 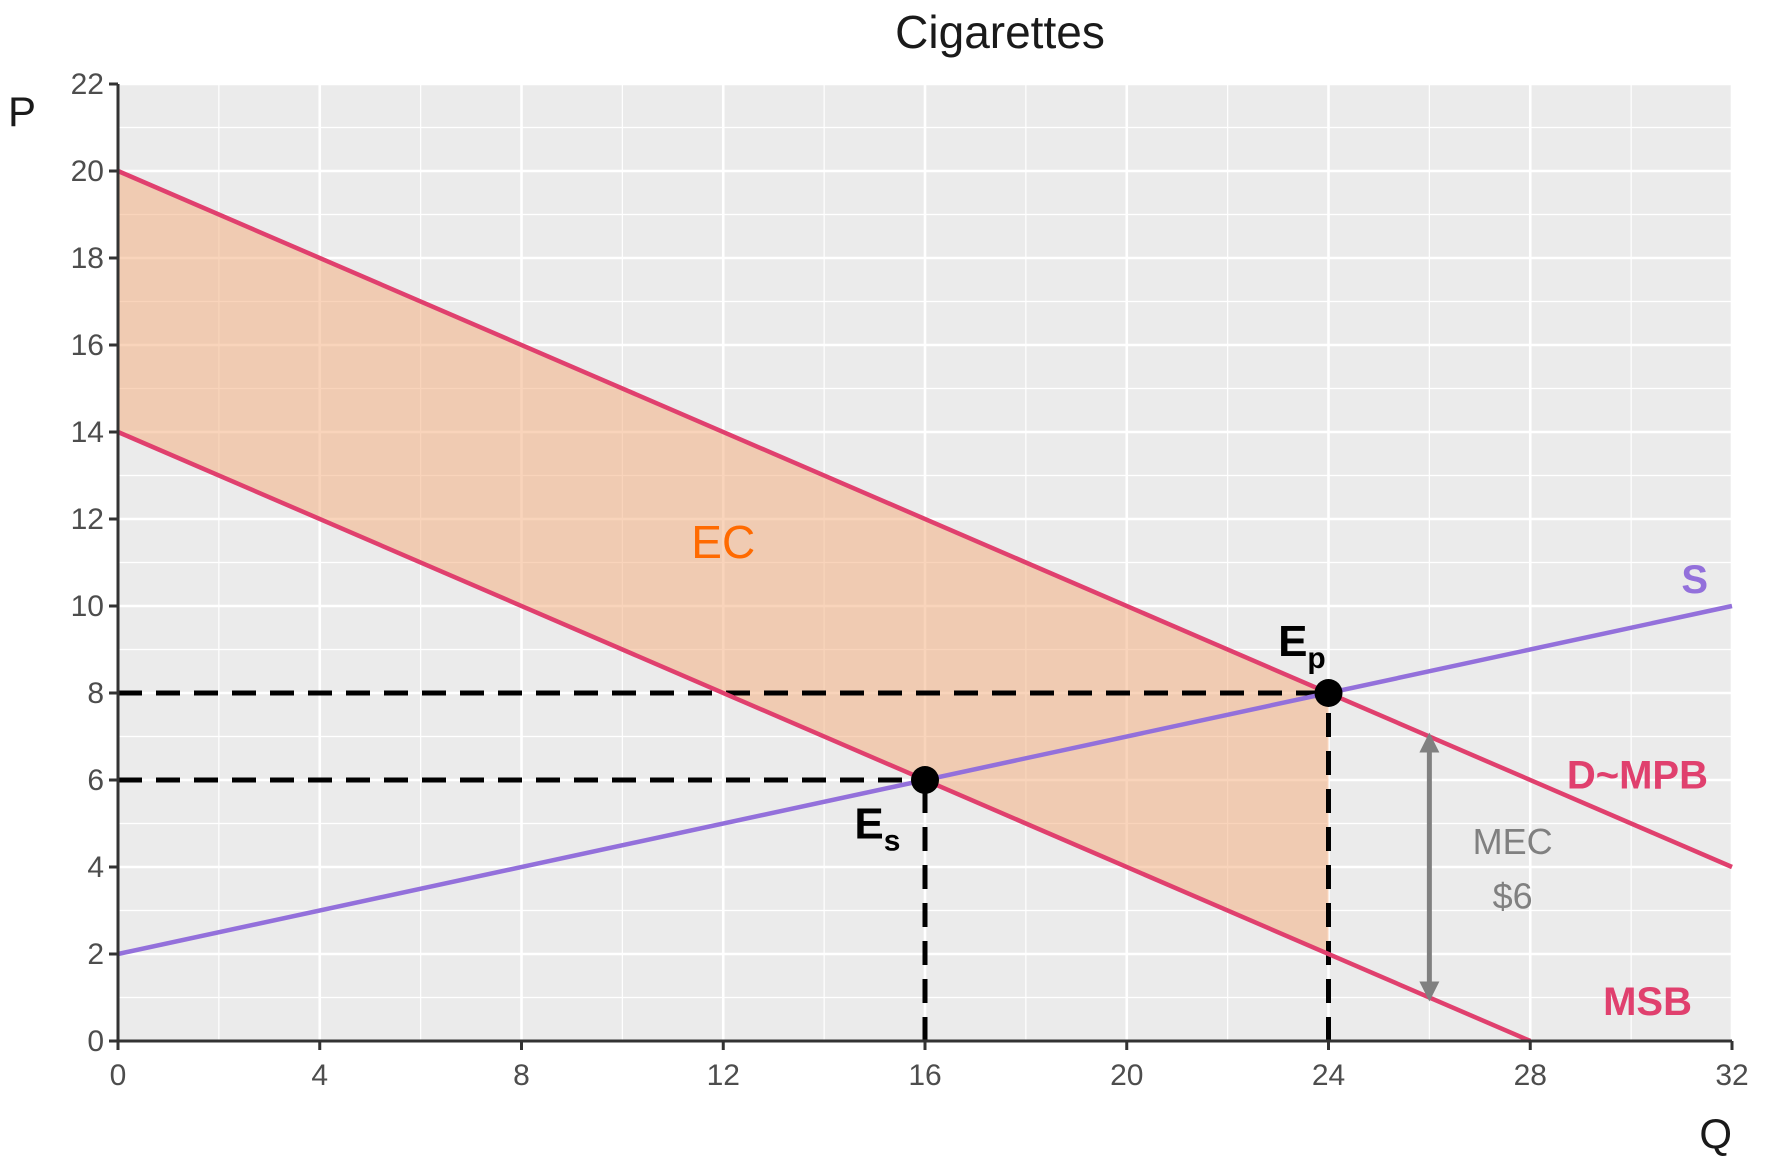 I want to click on y-tick-label: 20, so click(x=87, y=171).